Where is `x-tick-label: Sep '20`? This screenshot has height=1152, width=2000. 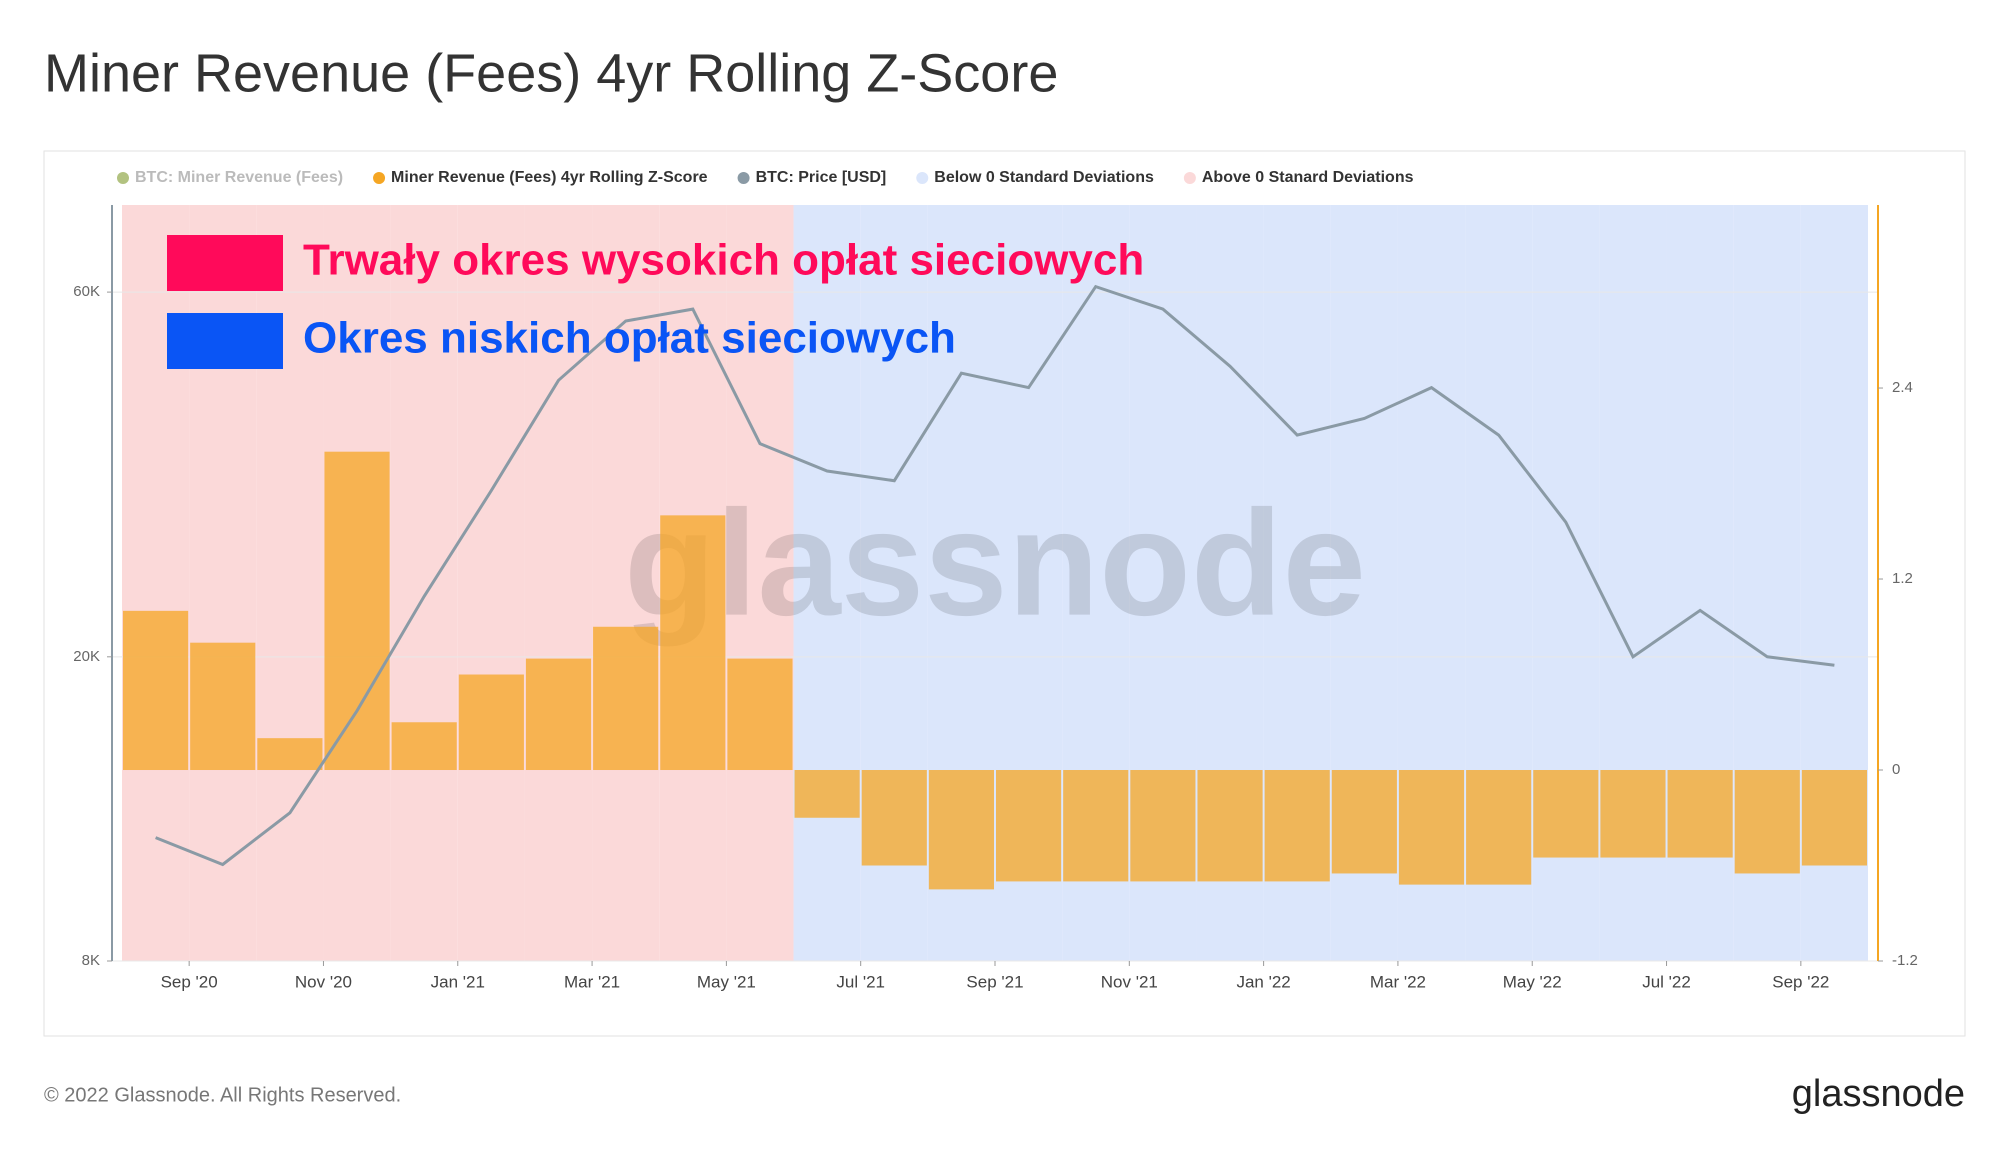
x-tick-label: Sep '20 is located at coordinates (189, 981).